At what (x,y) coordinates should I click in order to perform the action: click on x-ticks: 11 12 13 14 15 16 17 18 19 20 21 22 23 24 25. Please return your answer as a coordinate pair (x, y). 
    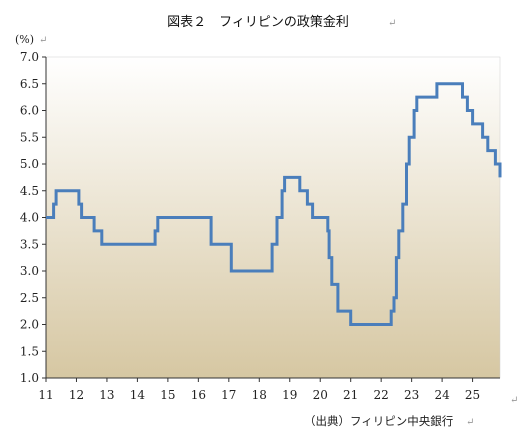
    Looking at the image, I should click on (259, 390).